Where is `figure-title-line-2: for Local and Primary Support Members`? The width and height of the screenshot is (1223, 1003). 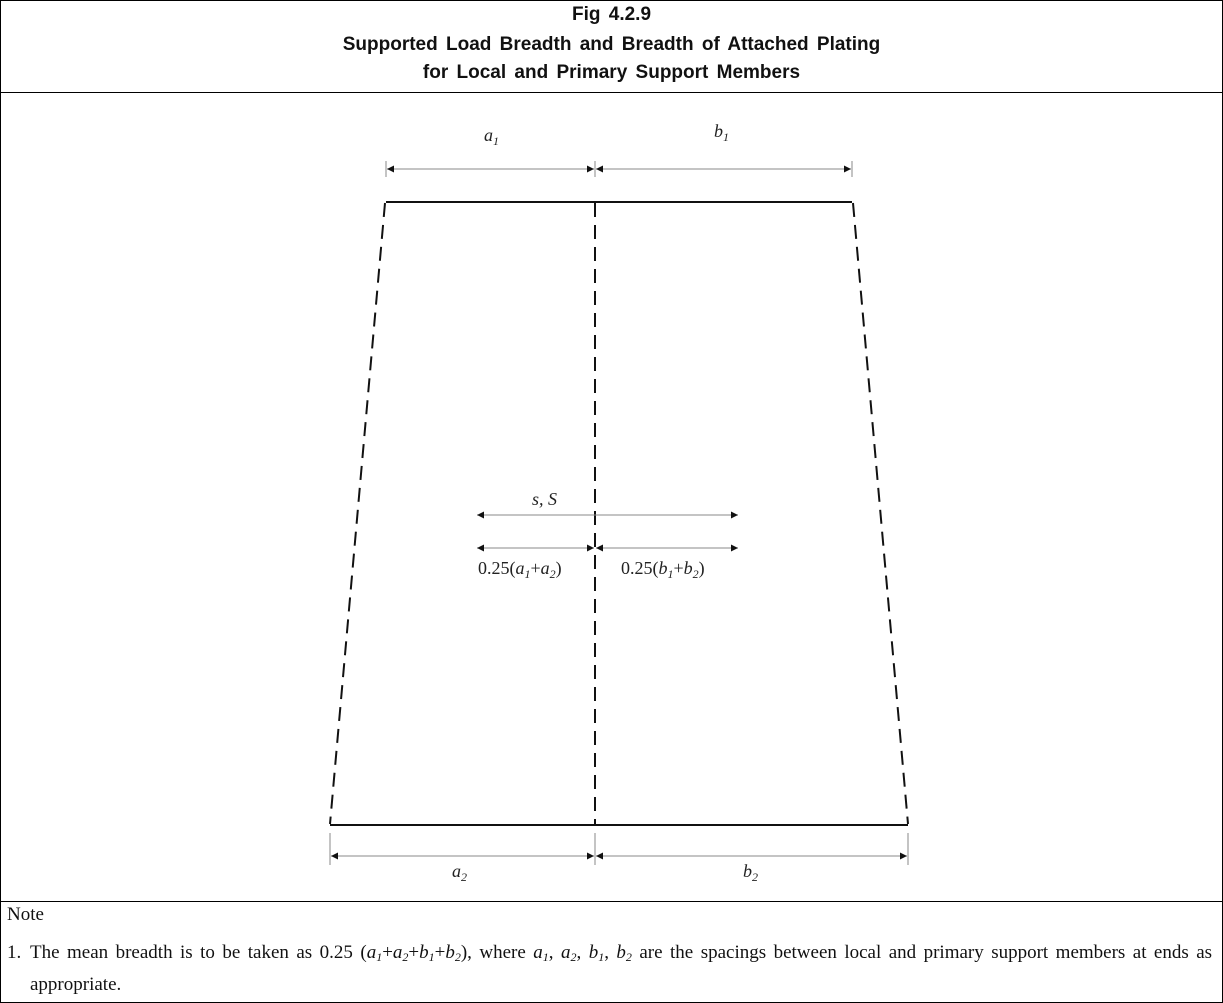 figure-title-line-2: for Local and Primary Support Members is located at coordinates (611, 72).